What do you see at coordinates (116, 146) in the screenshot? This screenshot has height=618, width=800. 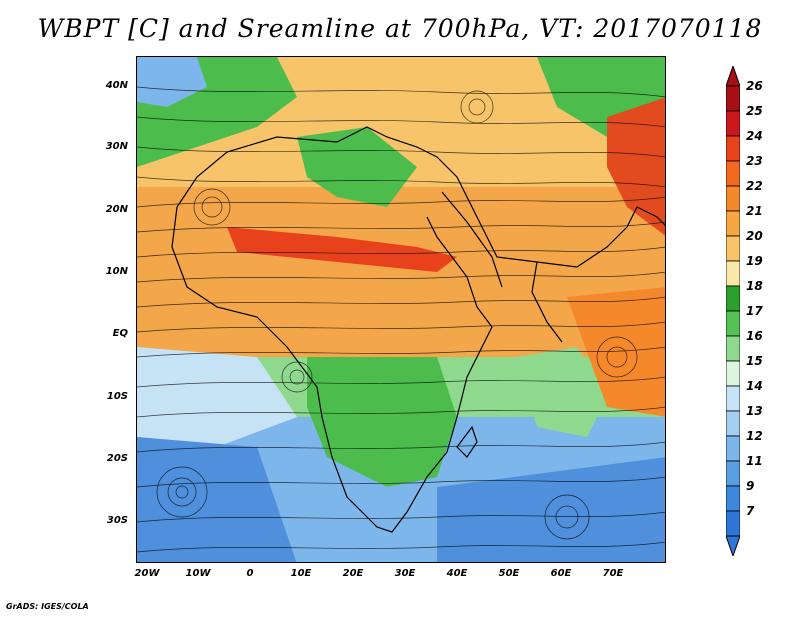 I see `lat-label-30n: 30N` at bounding box center [116, 146].